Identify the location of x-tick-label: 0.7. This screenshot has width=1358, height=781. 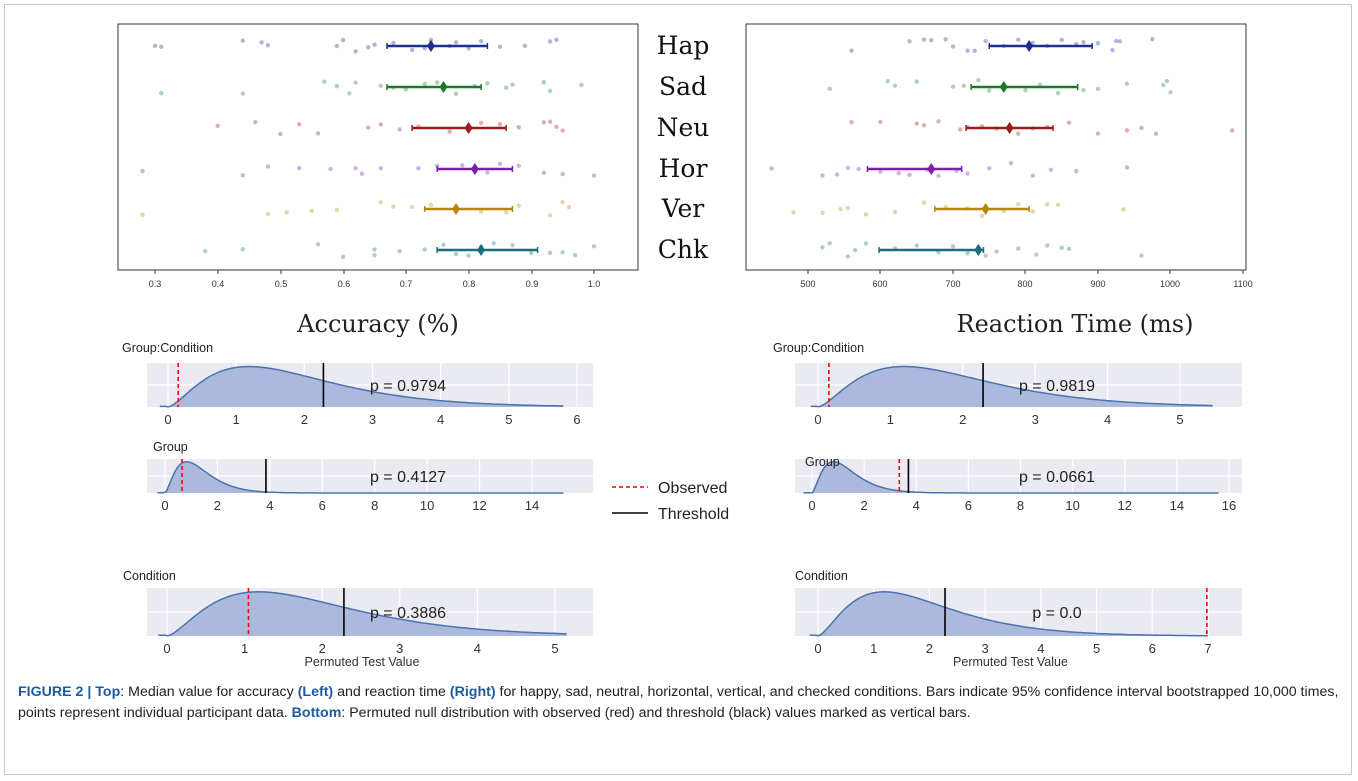
(406, 284).